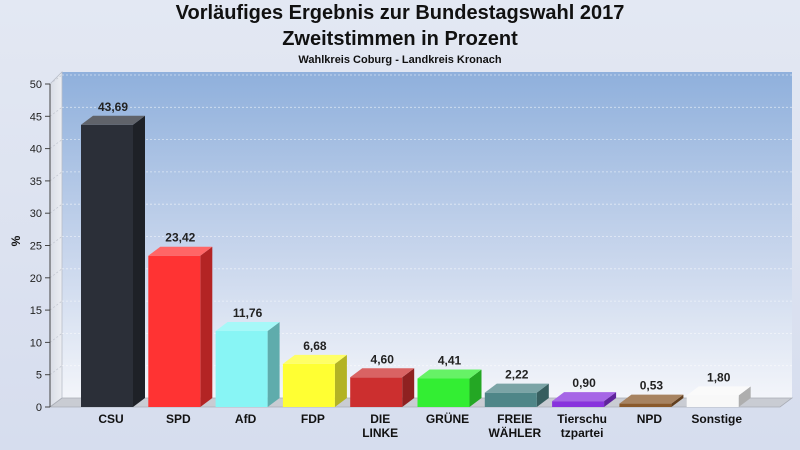 This screenshot has height=450, width=800. What do you see at coordinates (36, 85) in the screenshot?
I see `y-tick-label: 50` at bounding box center [36, 85].